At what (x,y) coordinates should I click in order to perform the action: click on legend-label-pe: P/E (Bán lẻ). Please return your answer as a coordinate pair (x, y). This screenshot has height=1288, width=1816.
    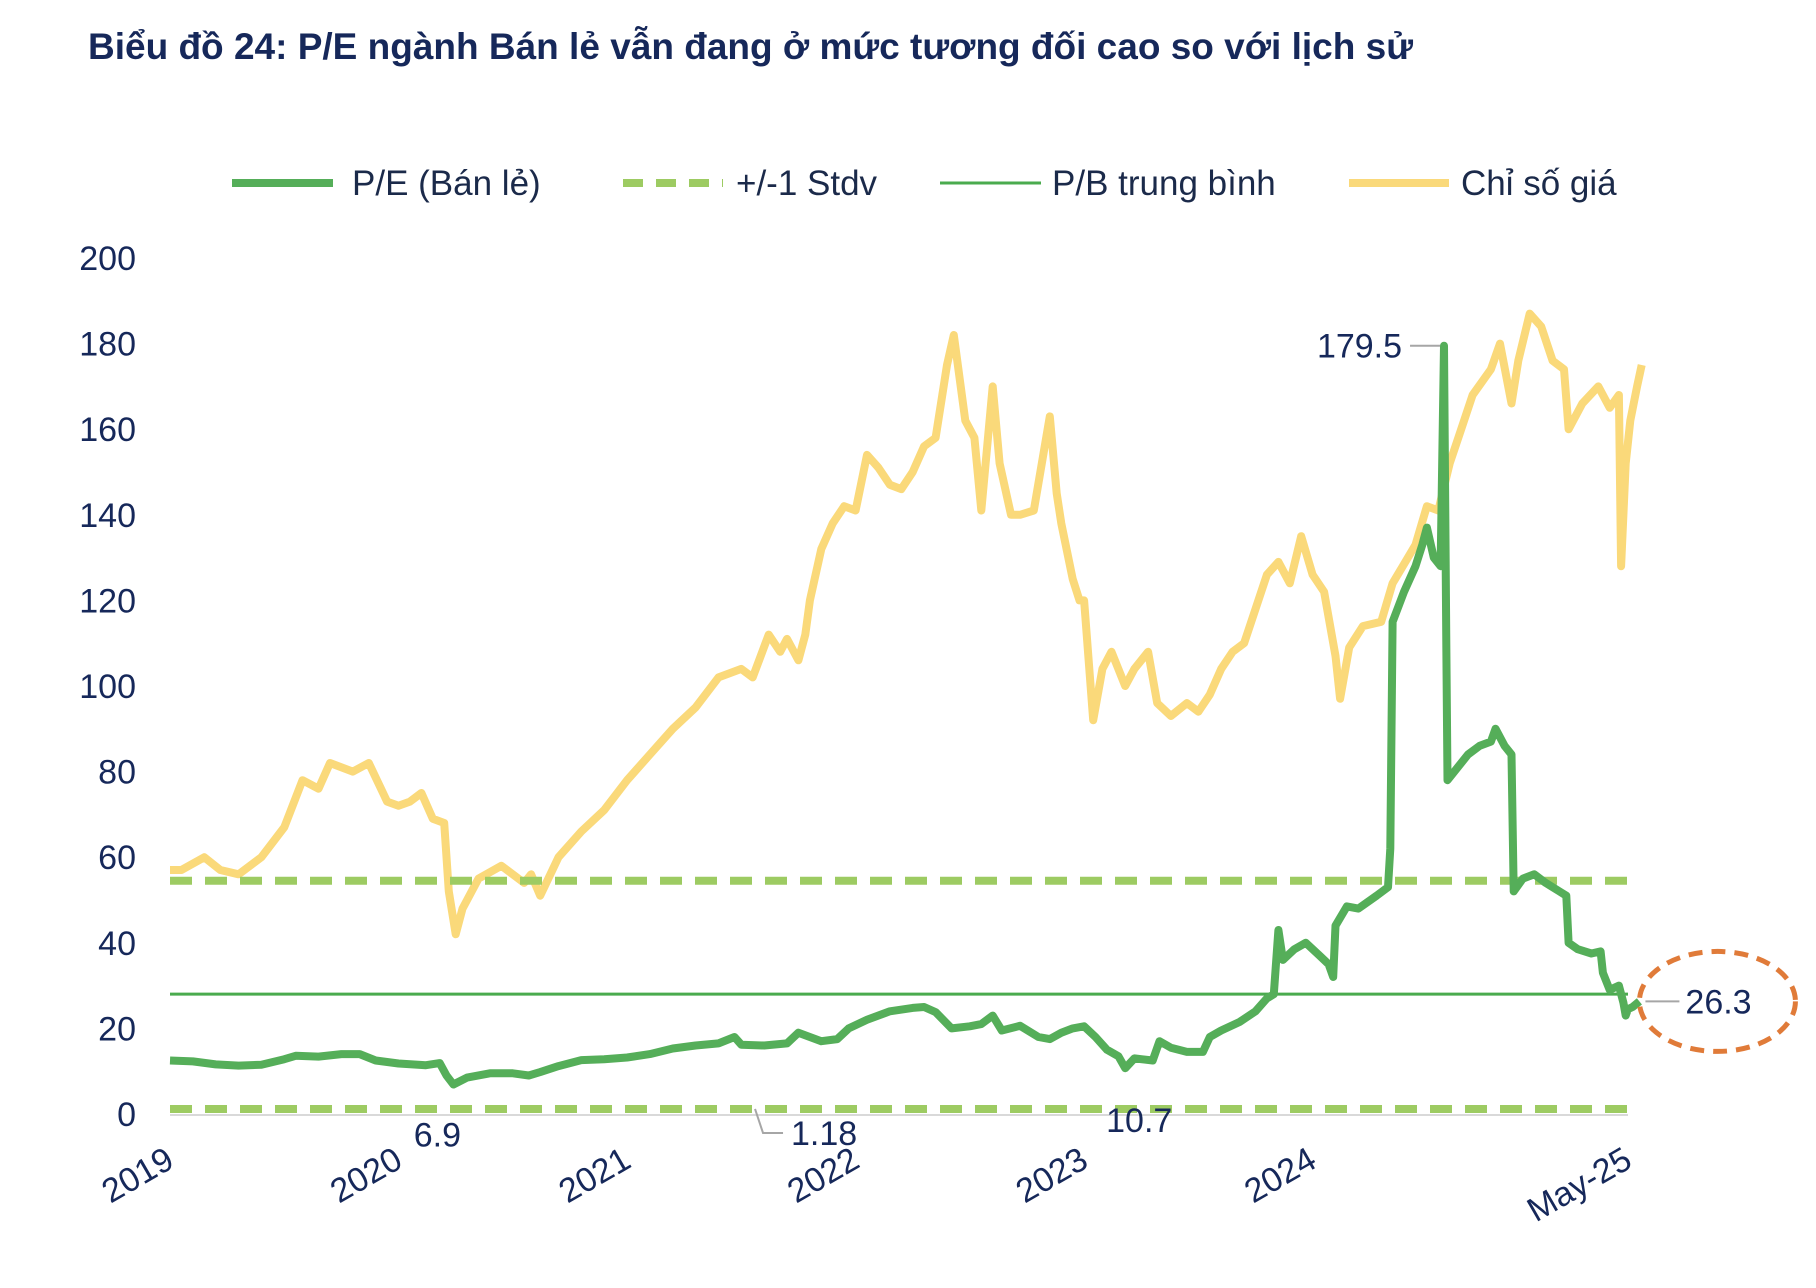
    Looking at the image, I should click on (446, 183).